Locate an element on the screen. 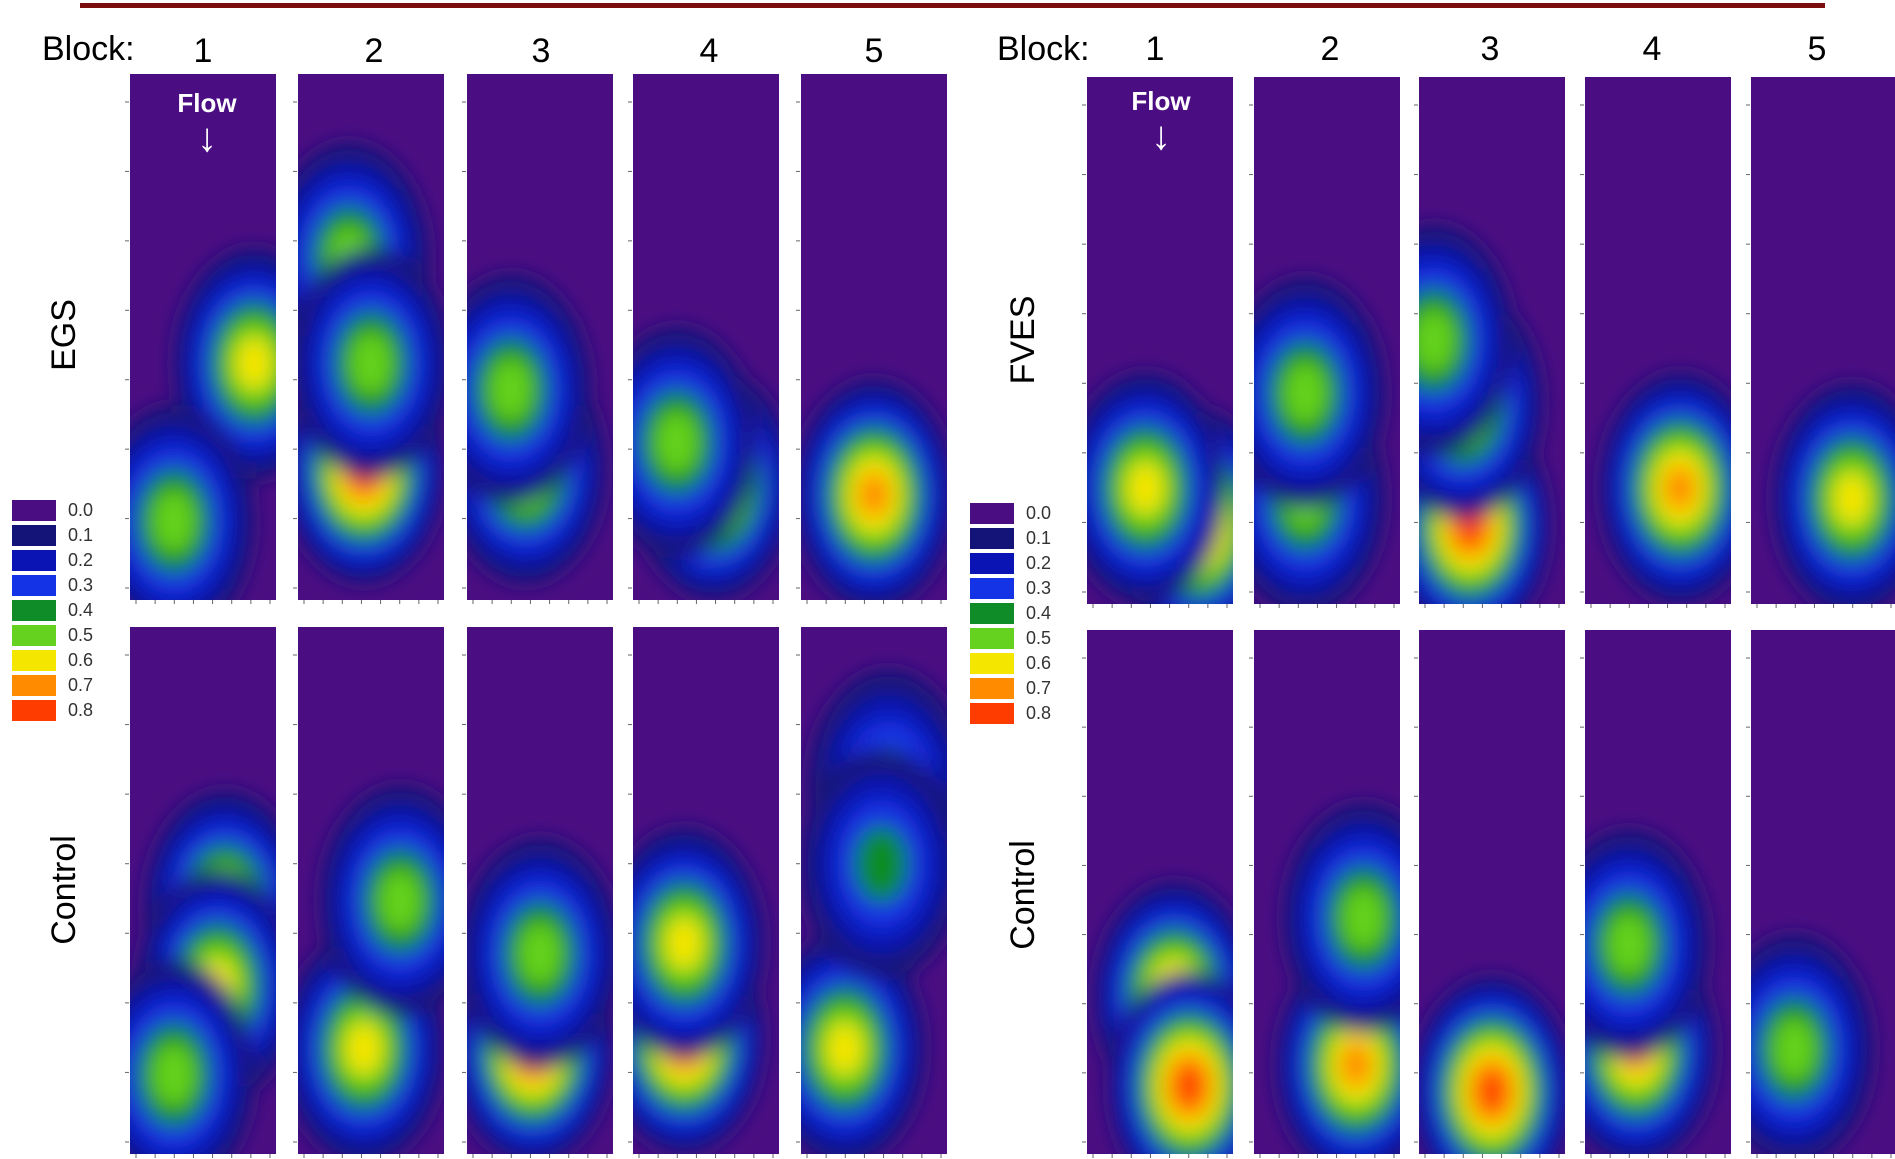 The width and height of the screenshot is (1895, 1159). row-label-egs: EGS is located at coordinates (64, 335).